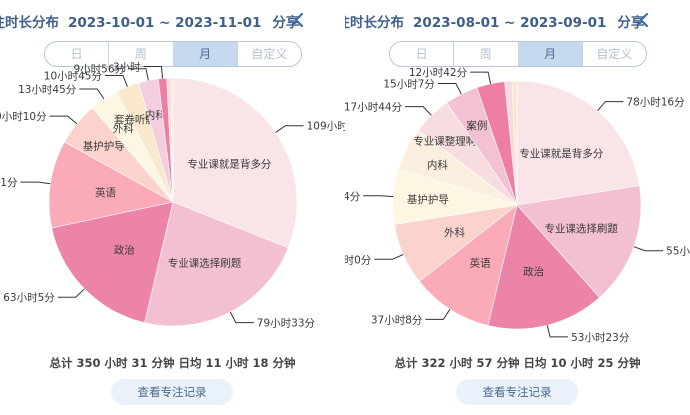 This screenshot has width=690, height=415. I want to click on slice-label: 案例, so click(476, 125).